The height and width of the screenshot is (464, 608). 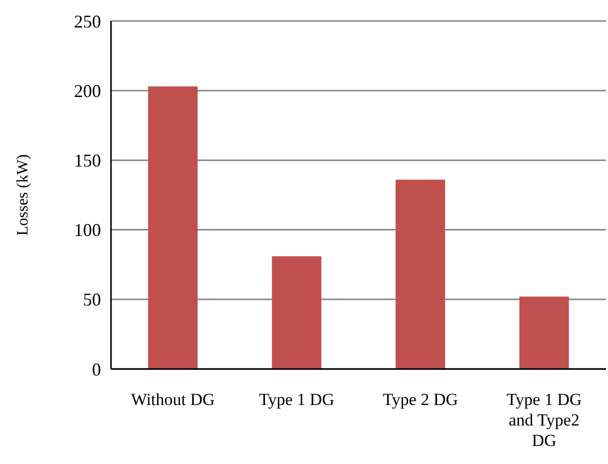 What do you see at coordinates (87, 21) in the screenshot?
I see `y-tick-label: 250` at bounding box center [87, 21].